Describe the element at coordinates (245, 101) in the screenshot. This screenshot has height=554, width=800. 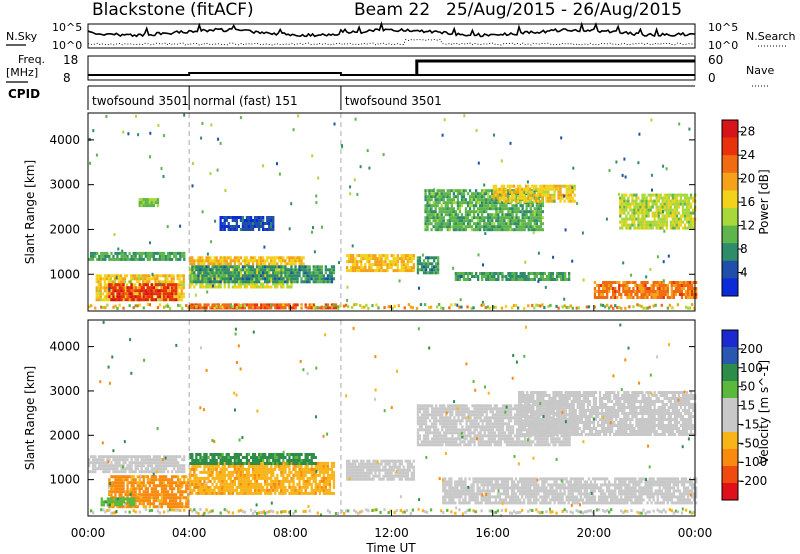
I see `cpid-segment-label: normal (fast) 151` at that location.